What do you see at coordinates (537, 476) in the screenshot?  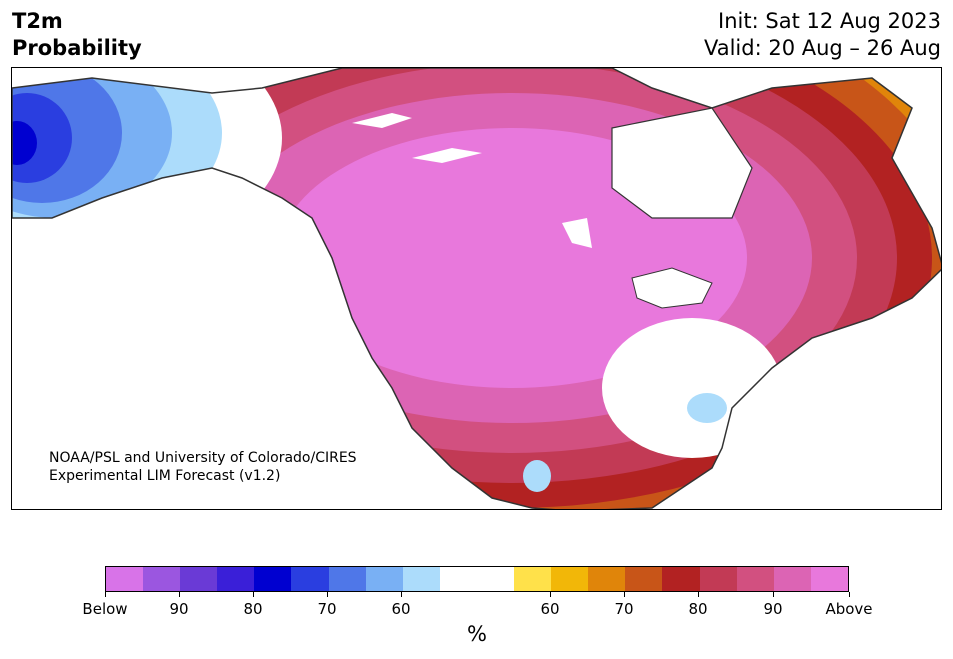 I see `below-band-mexico` at bounding box center [537, 476].